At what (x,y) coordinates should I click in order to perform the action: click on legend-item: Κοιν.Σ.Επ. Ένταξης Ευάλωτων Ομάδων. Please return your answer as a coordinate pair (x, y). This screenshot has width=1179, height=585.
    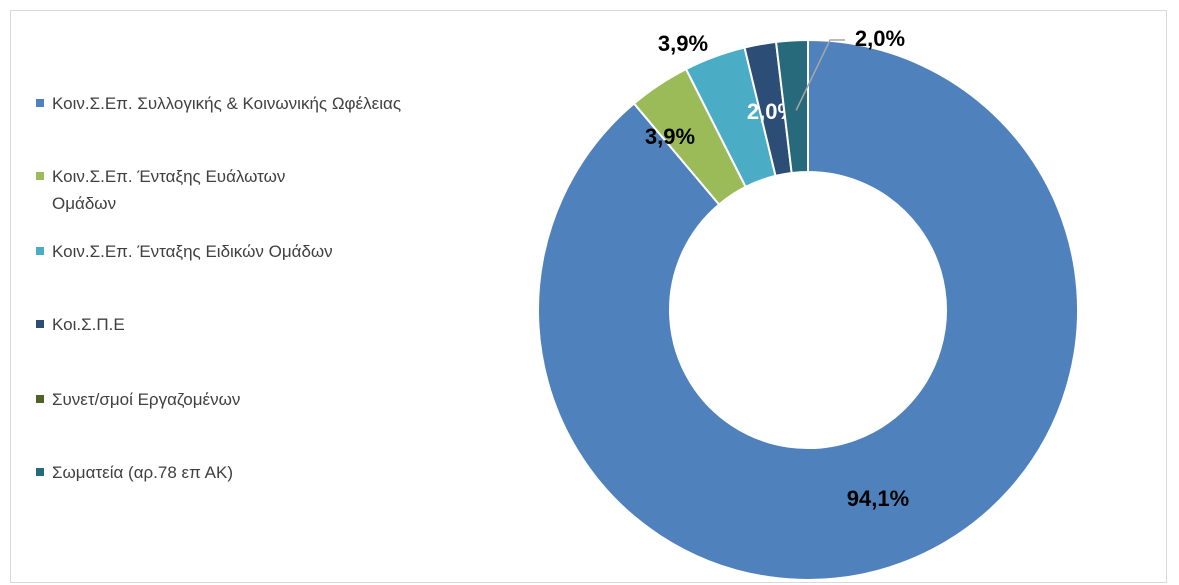
    Looking at the image, I should click on (228, 190).